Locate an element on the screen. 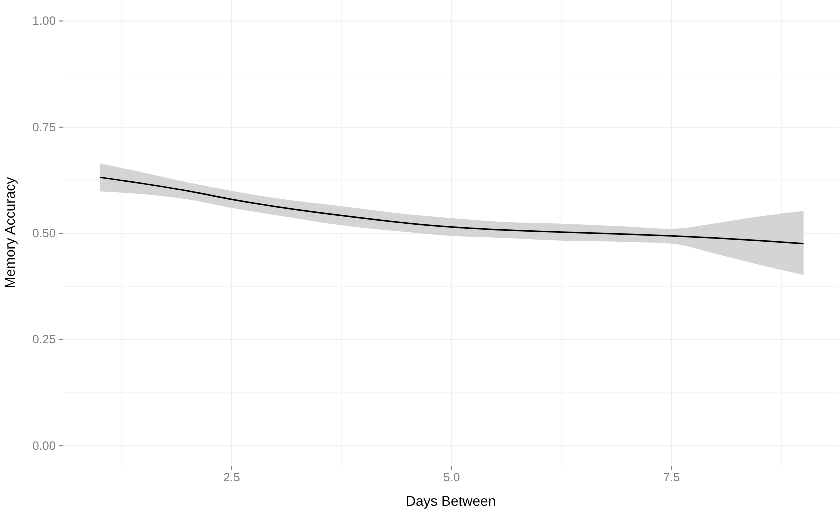 This screenshot has height=512, width=839. y-tick-label: 0.50 is located at coordinates (44, 233).